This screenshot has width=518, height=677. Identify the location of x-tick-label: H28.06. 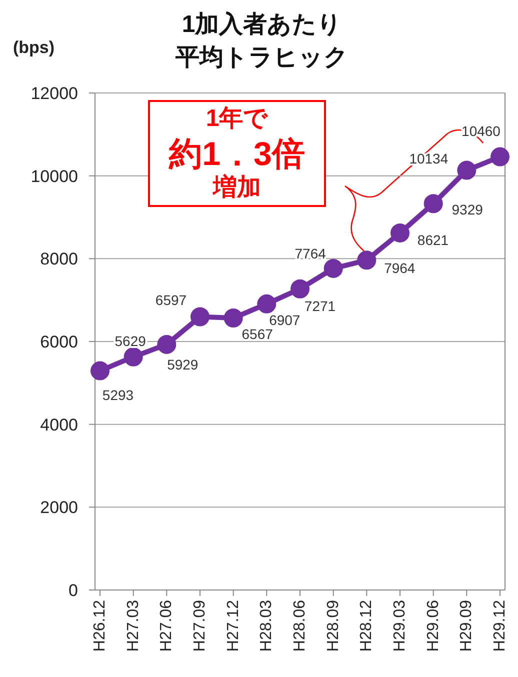
(300, 626).